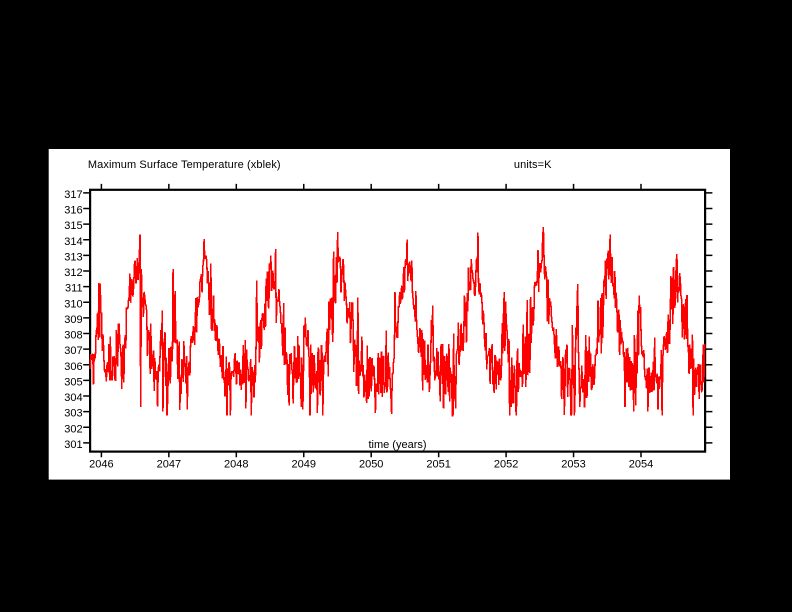 Image resolution: width=792 pixels, height=612 pixels. I want to click on svg-text: 310, so click(73, 304).